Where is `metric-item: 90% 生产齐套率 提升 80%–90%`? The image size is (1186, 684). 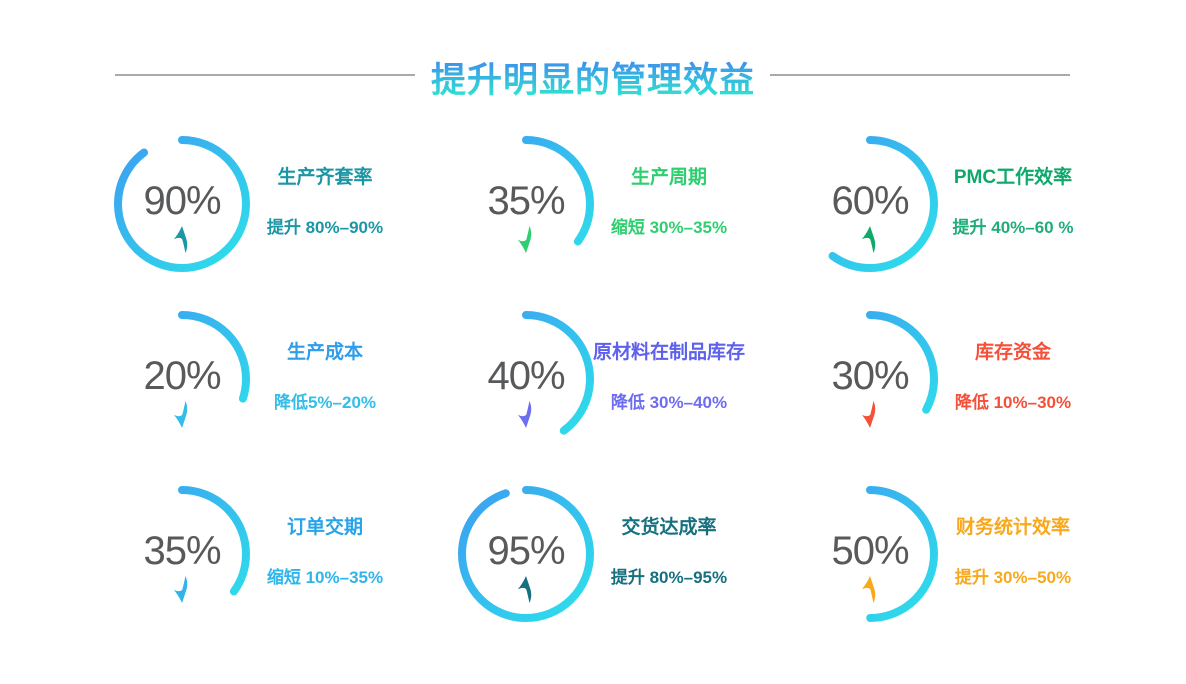 metric-item: 90% 生产齐套率 提升 80%–90% is located at coordinates (281, 203).